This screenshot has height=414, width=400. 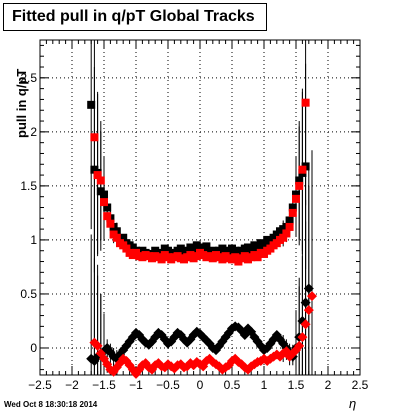 I want to click on date-stamp: Wed Oct 8 18:30:18 2014, so click(x=51, y=404).